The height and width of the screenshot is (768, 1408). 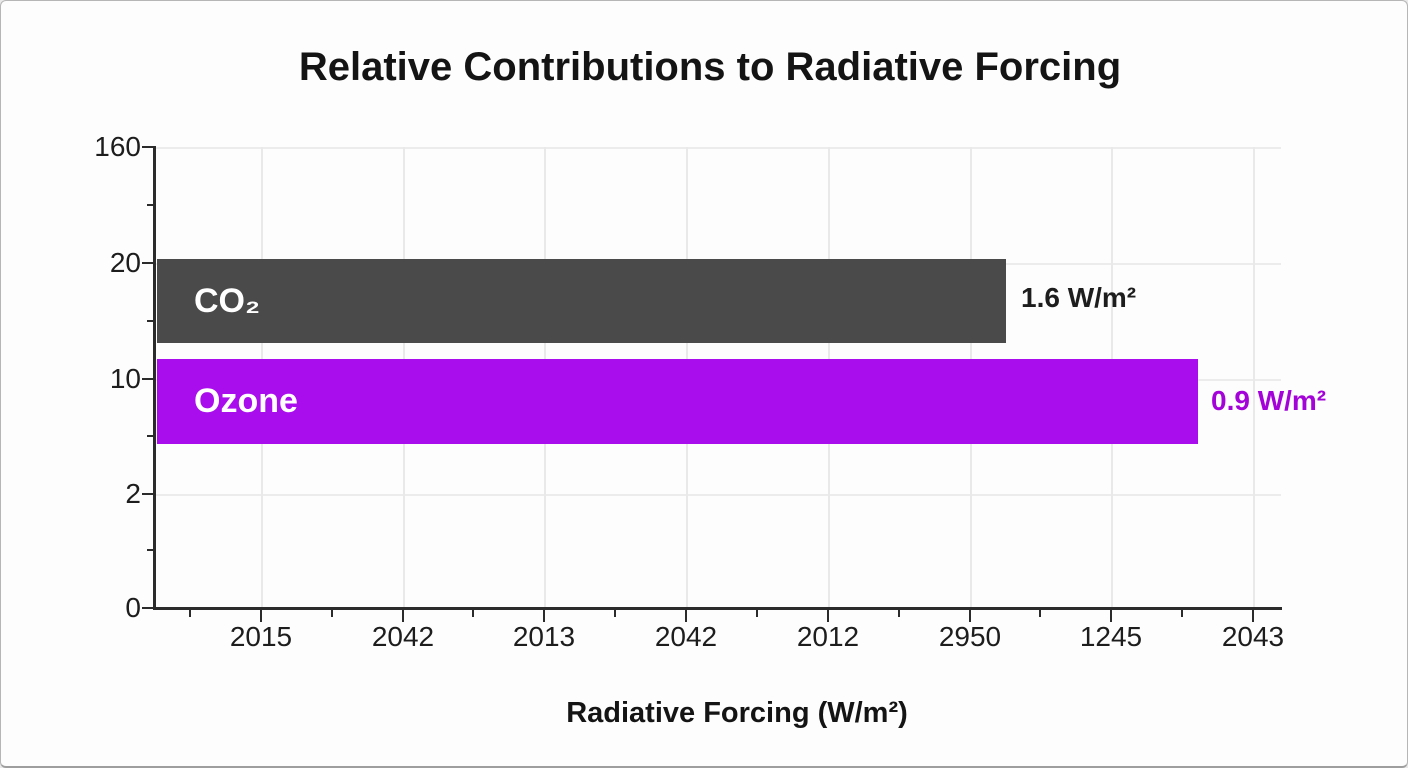 What do you see at coordinates (227, 301) in the screenshot?
I see `bar-co2-label: CO₂` at bounding box center [227, 301].